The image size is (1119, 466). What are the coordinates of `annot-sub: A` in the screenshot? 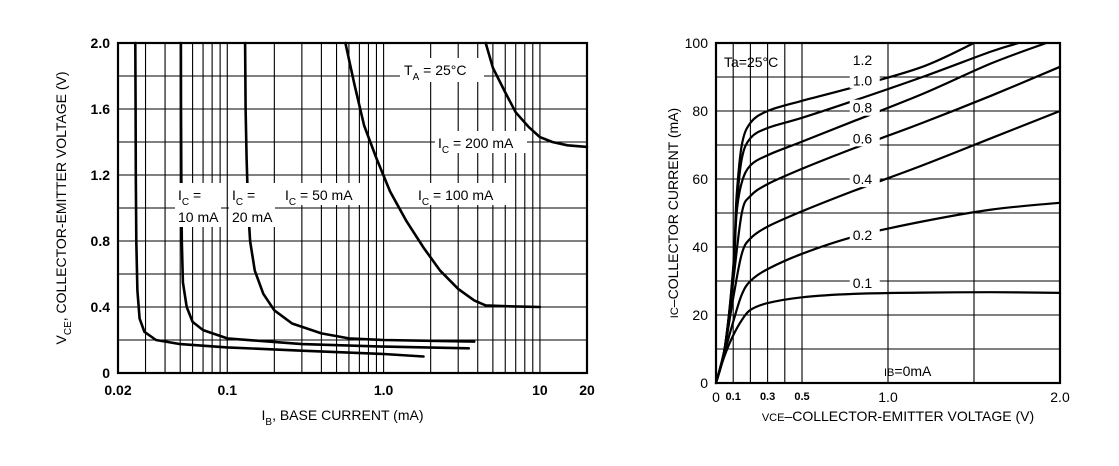 It's located at (416, 77).